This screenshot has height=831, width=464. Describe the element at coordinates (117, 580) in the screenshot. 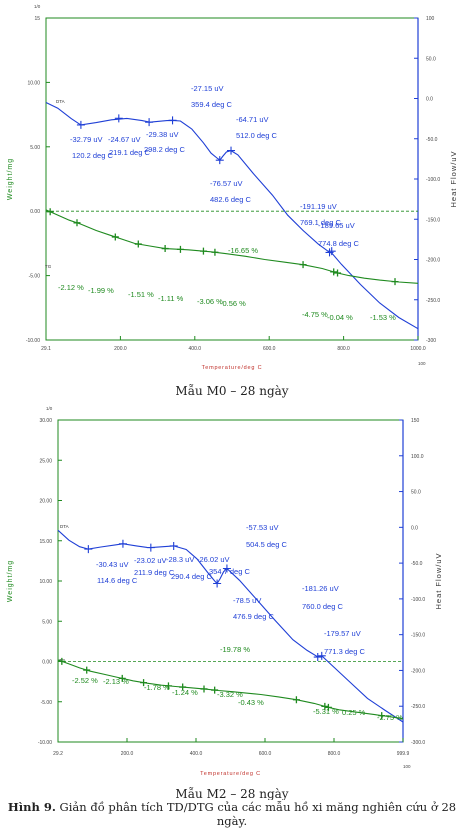

I see `dta-annotation-label: 114.6 deg C` at that location.